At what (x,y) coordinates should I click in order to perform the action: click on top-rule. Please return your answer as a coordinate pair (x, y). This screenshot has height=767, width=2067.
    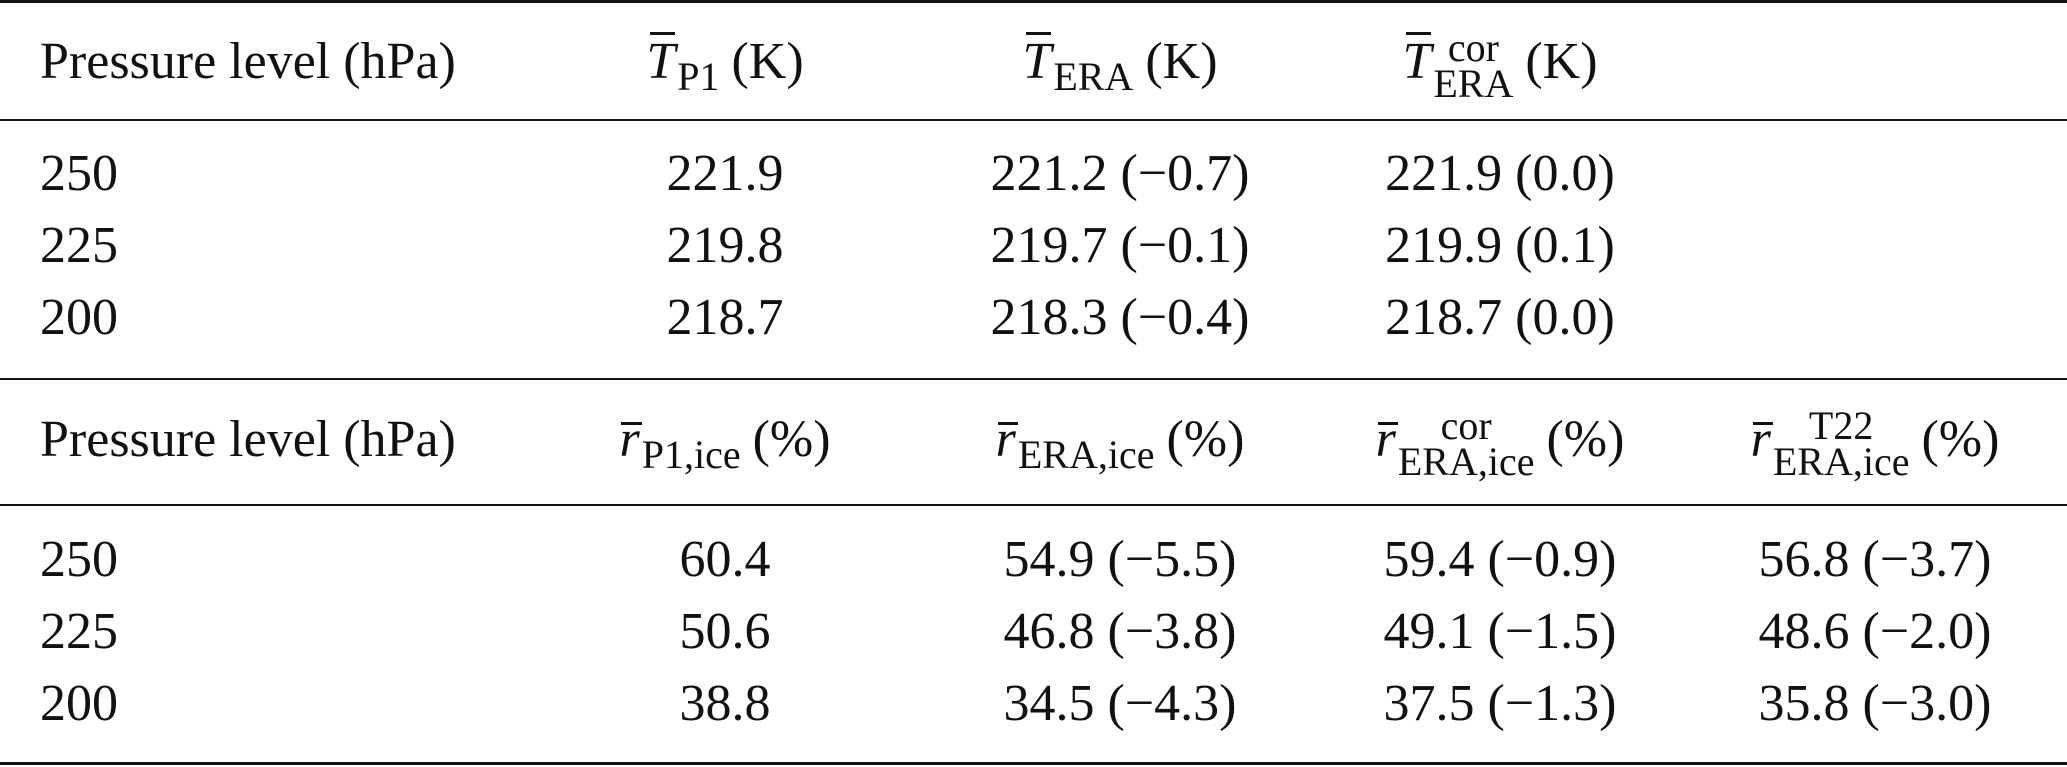
    Looking at the image, I should click on (1033, 1).